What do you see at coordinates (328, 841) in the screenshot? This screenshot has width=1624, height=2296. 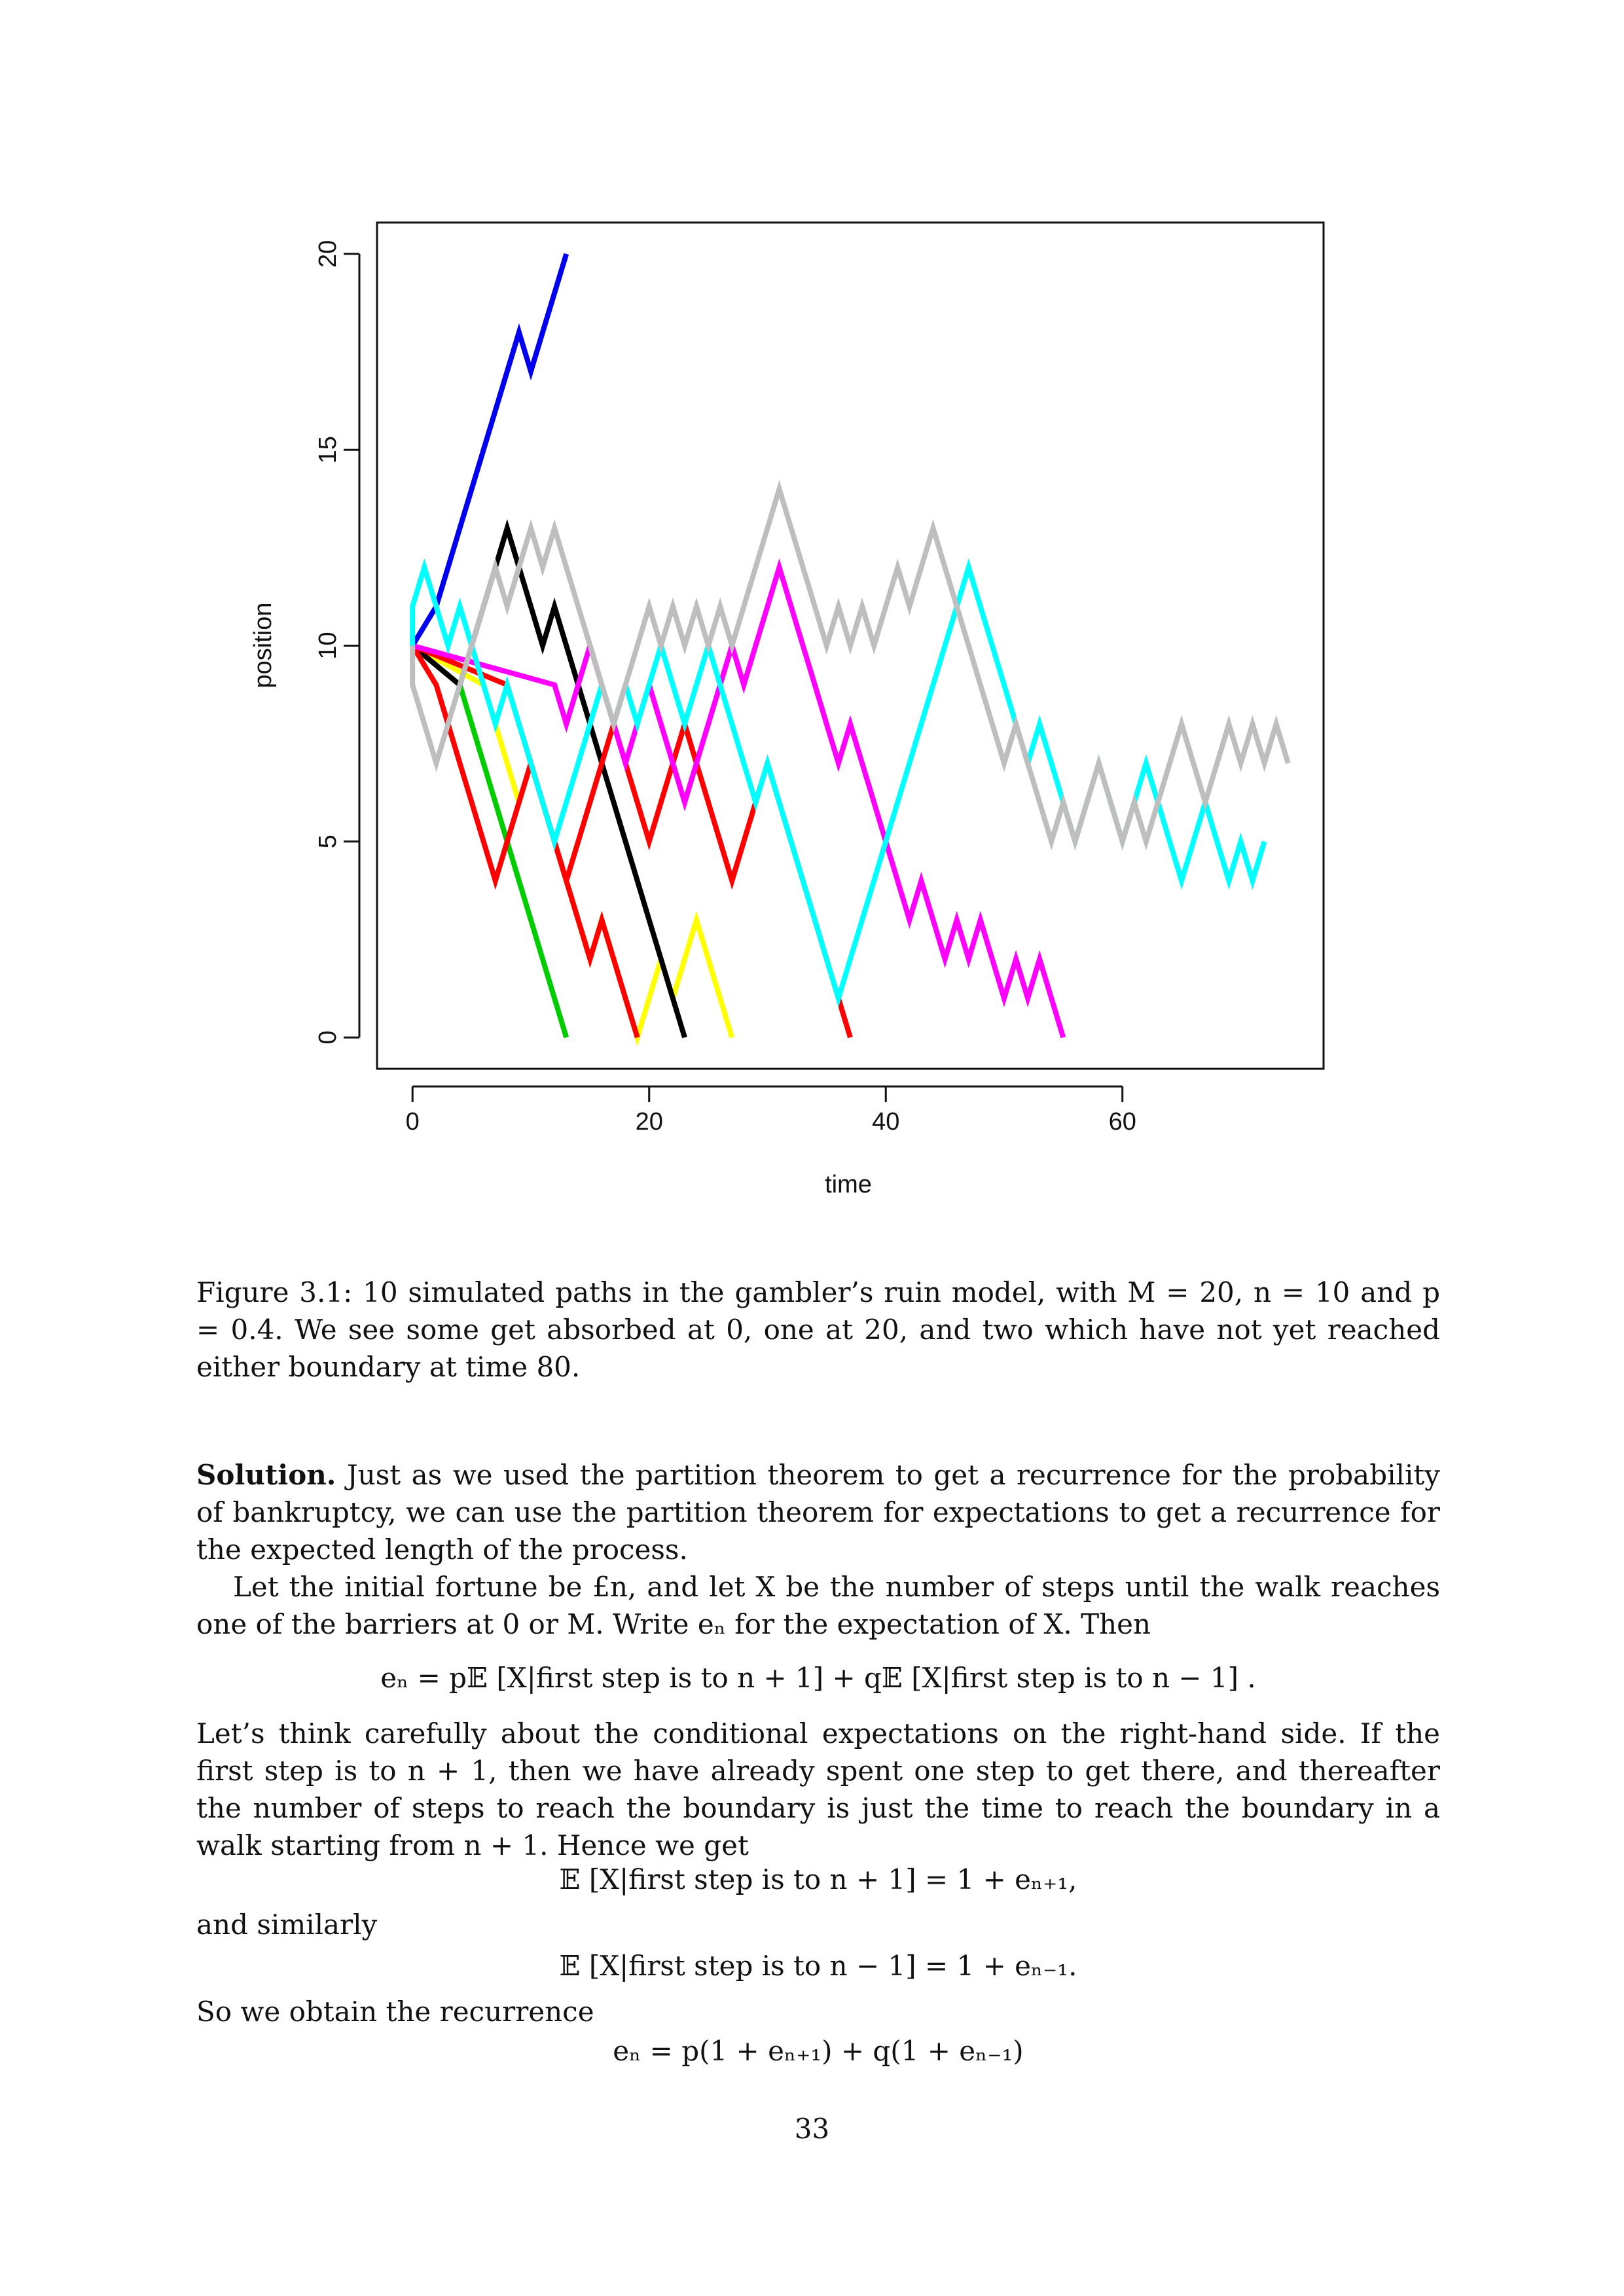 I see `y-tick-label-5: 5` at bounding box center [328, 841].